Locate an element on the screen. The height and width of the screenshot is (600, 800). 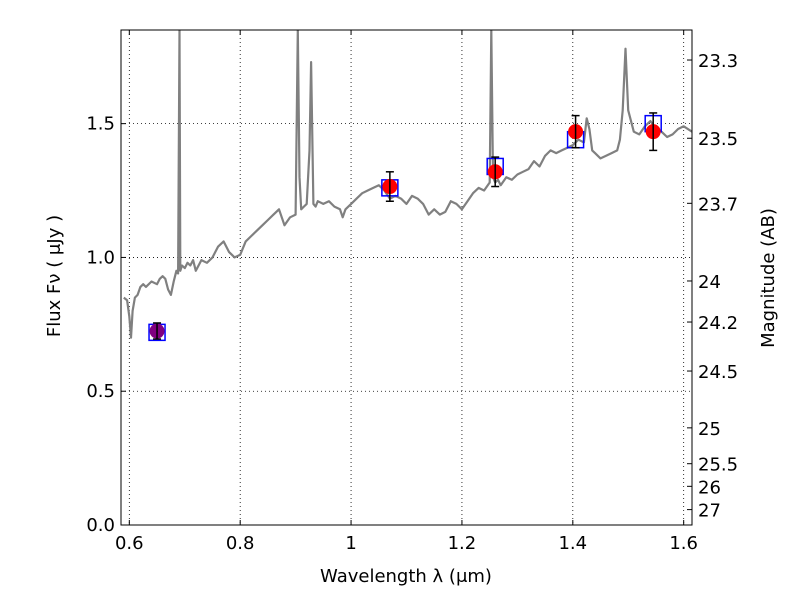
x-tick-label: 1.6 is located at coordinates (683, 543).